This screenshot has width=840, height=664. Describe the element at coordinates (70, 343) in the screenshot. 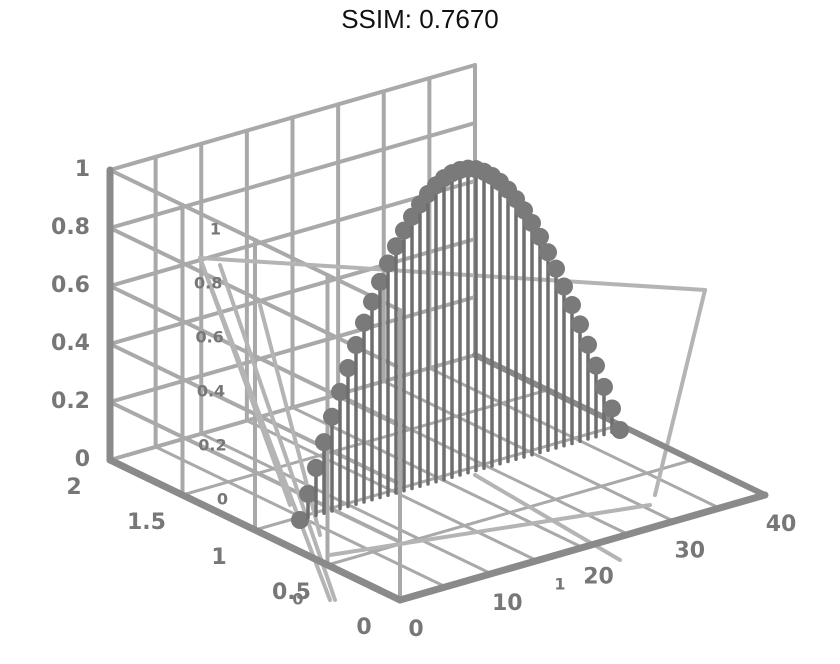

I see `z-tick-label: 0.4` at that location.